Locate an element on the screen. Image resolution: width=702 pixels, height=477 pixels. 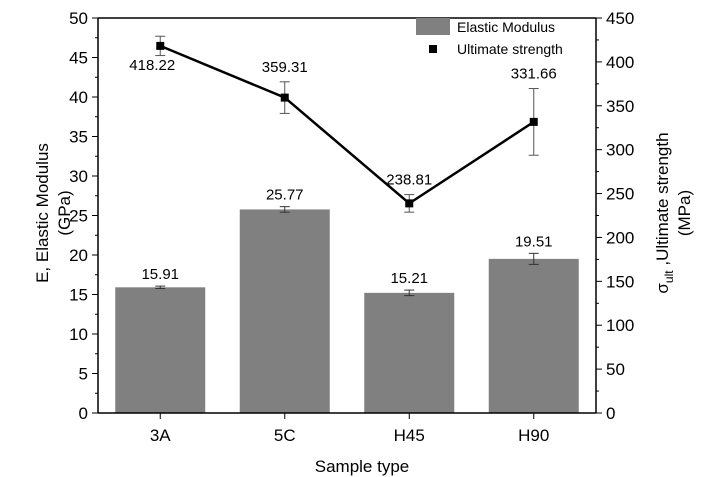
y-left-tick-label-20: 20 is located at coordinates (78, 255).